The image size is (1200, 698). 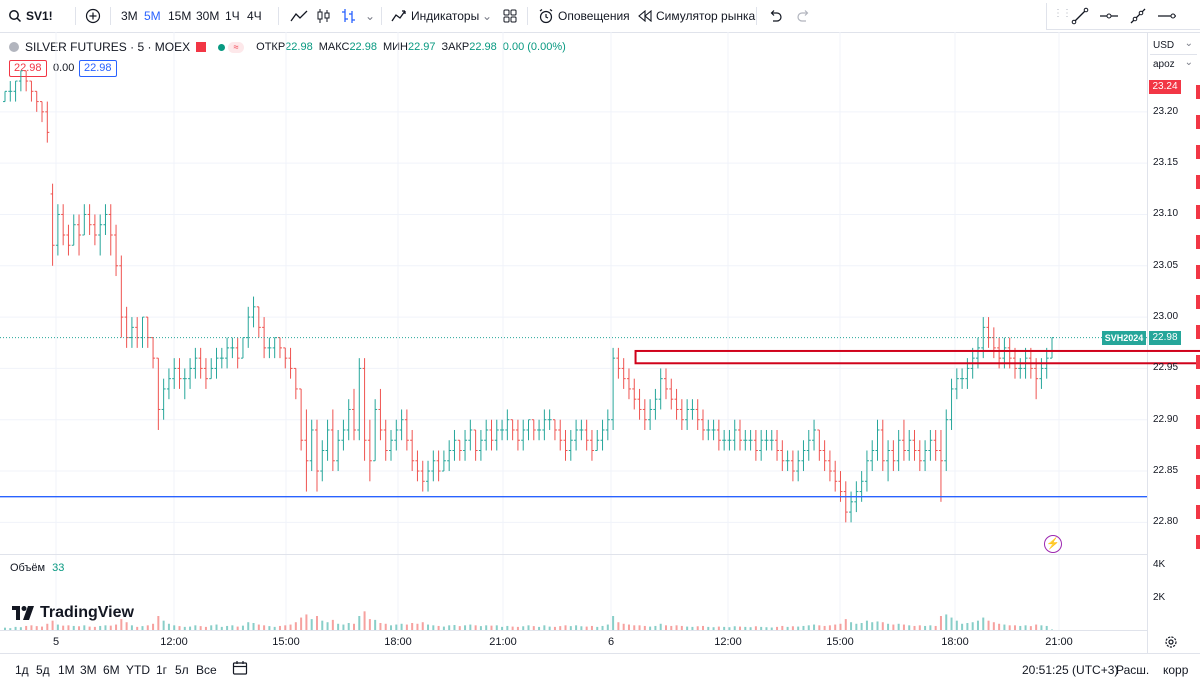 I want to click on lightning-event-icon: ⚡, so click(x=1053, y=544).